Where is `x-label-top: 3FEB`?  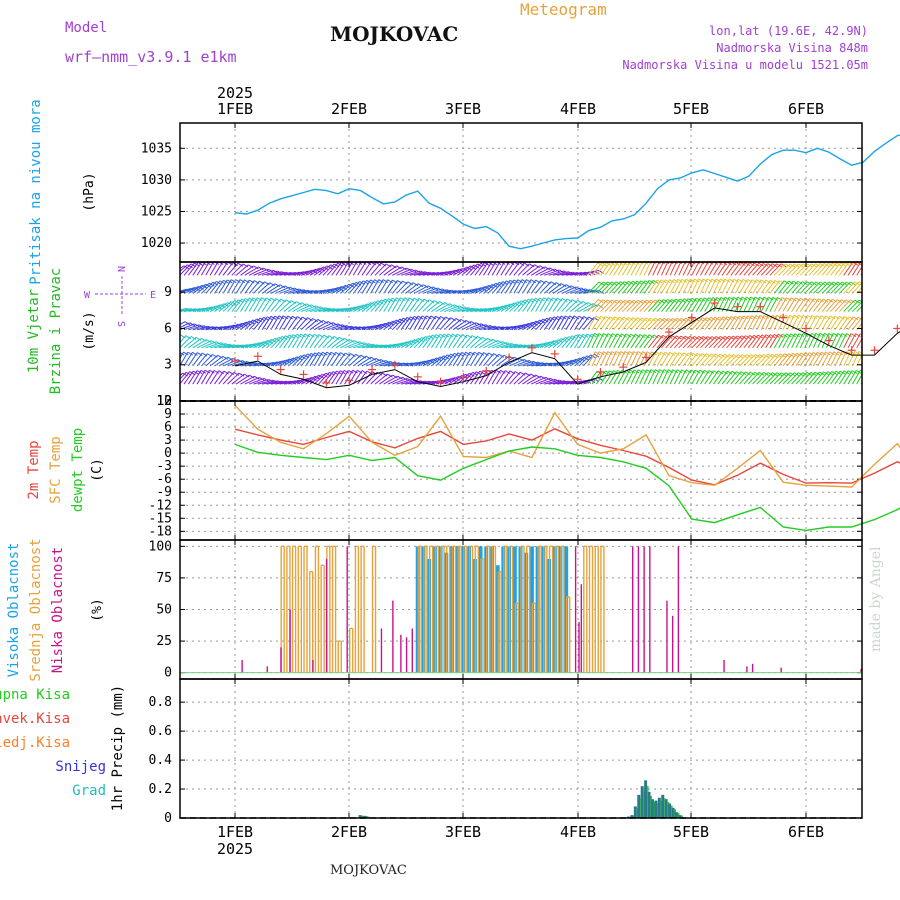 x-label-top: 3FEB is located at coordinates (463, 109).